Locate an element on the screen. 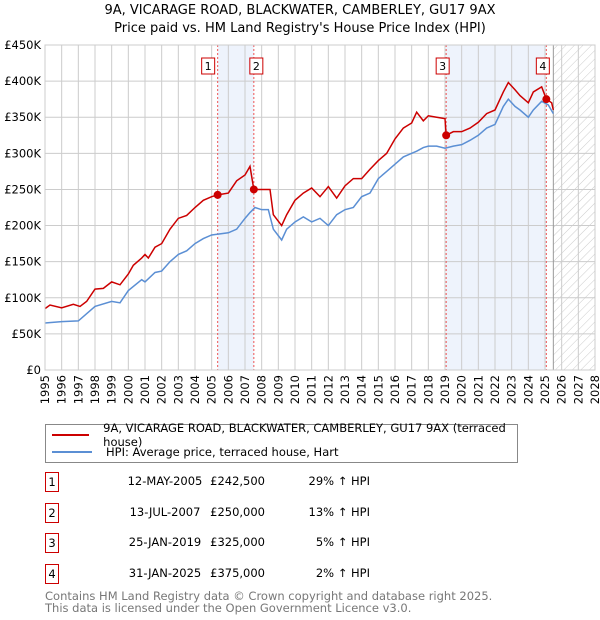 The height and width of the screenshot is (620, 600). hpi-difference: 5% ↑ HPI is located at coordinates (342, 542).